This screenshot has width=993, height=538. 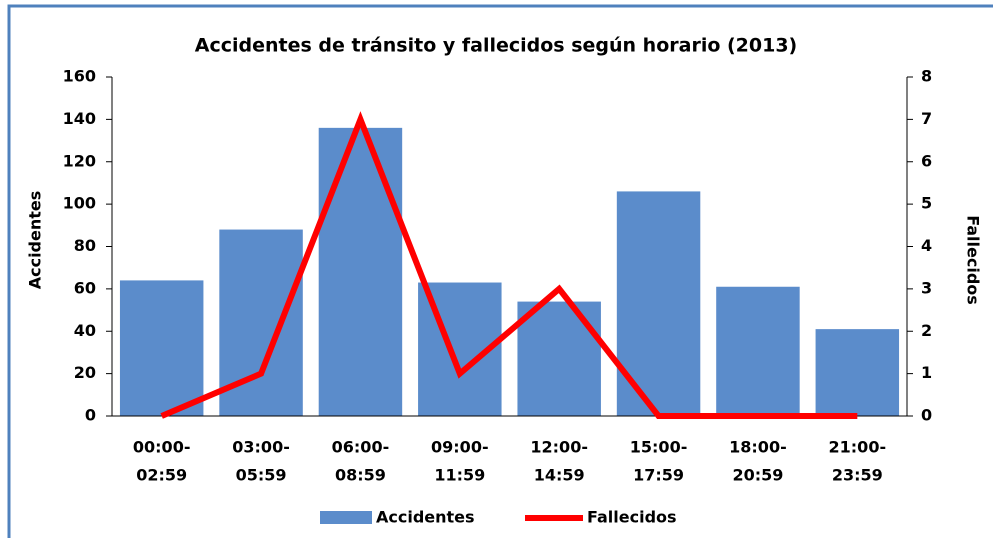 I want to click on y-tick-label: 160, so click(x=79, y=76).